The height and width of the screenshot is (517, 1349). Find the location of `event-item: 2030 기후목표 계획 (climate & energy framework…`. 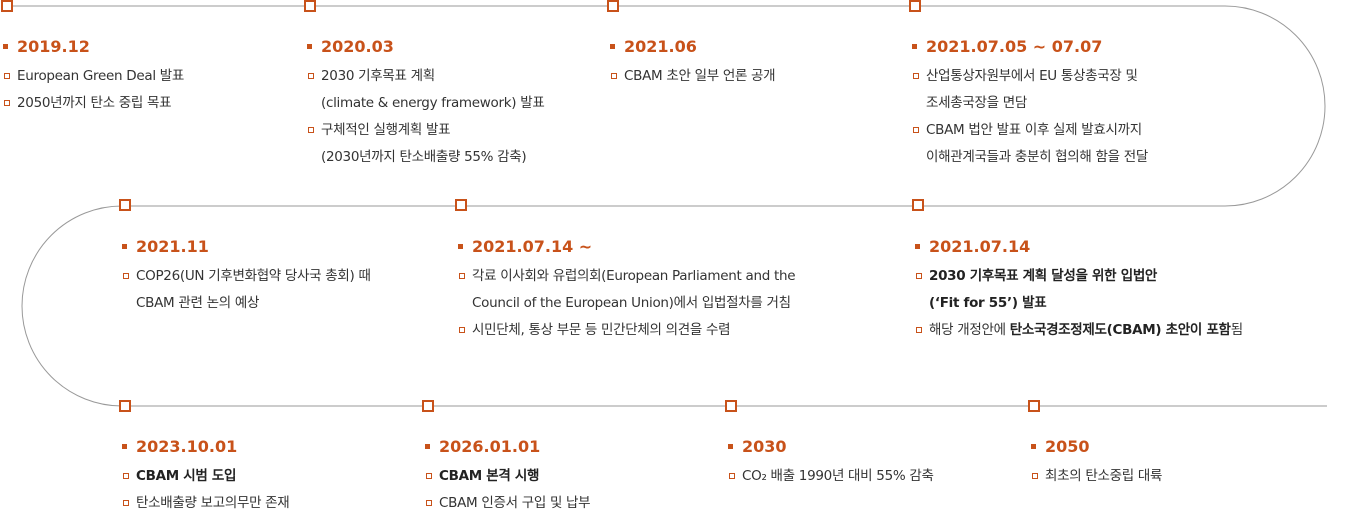

event-item: 2030 기후목표 계획 (climate & energy framework… is located at coordinates (472, 90).